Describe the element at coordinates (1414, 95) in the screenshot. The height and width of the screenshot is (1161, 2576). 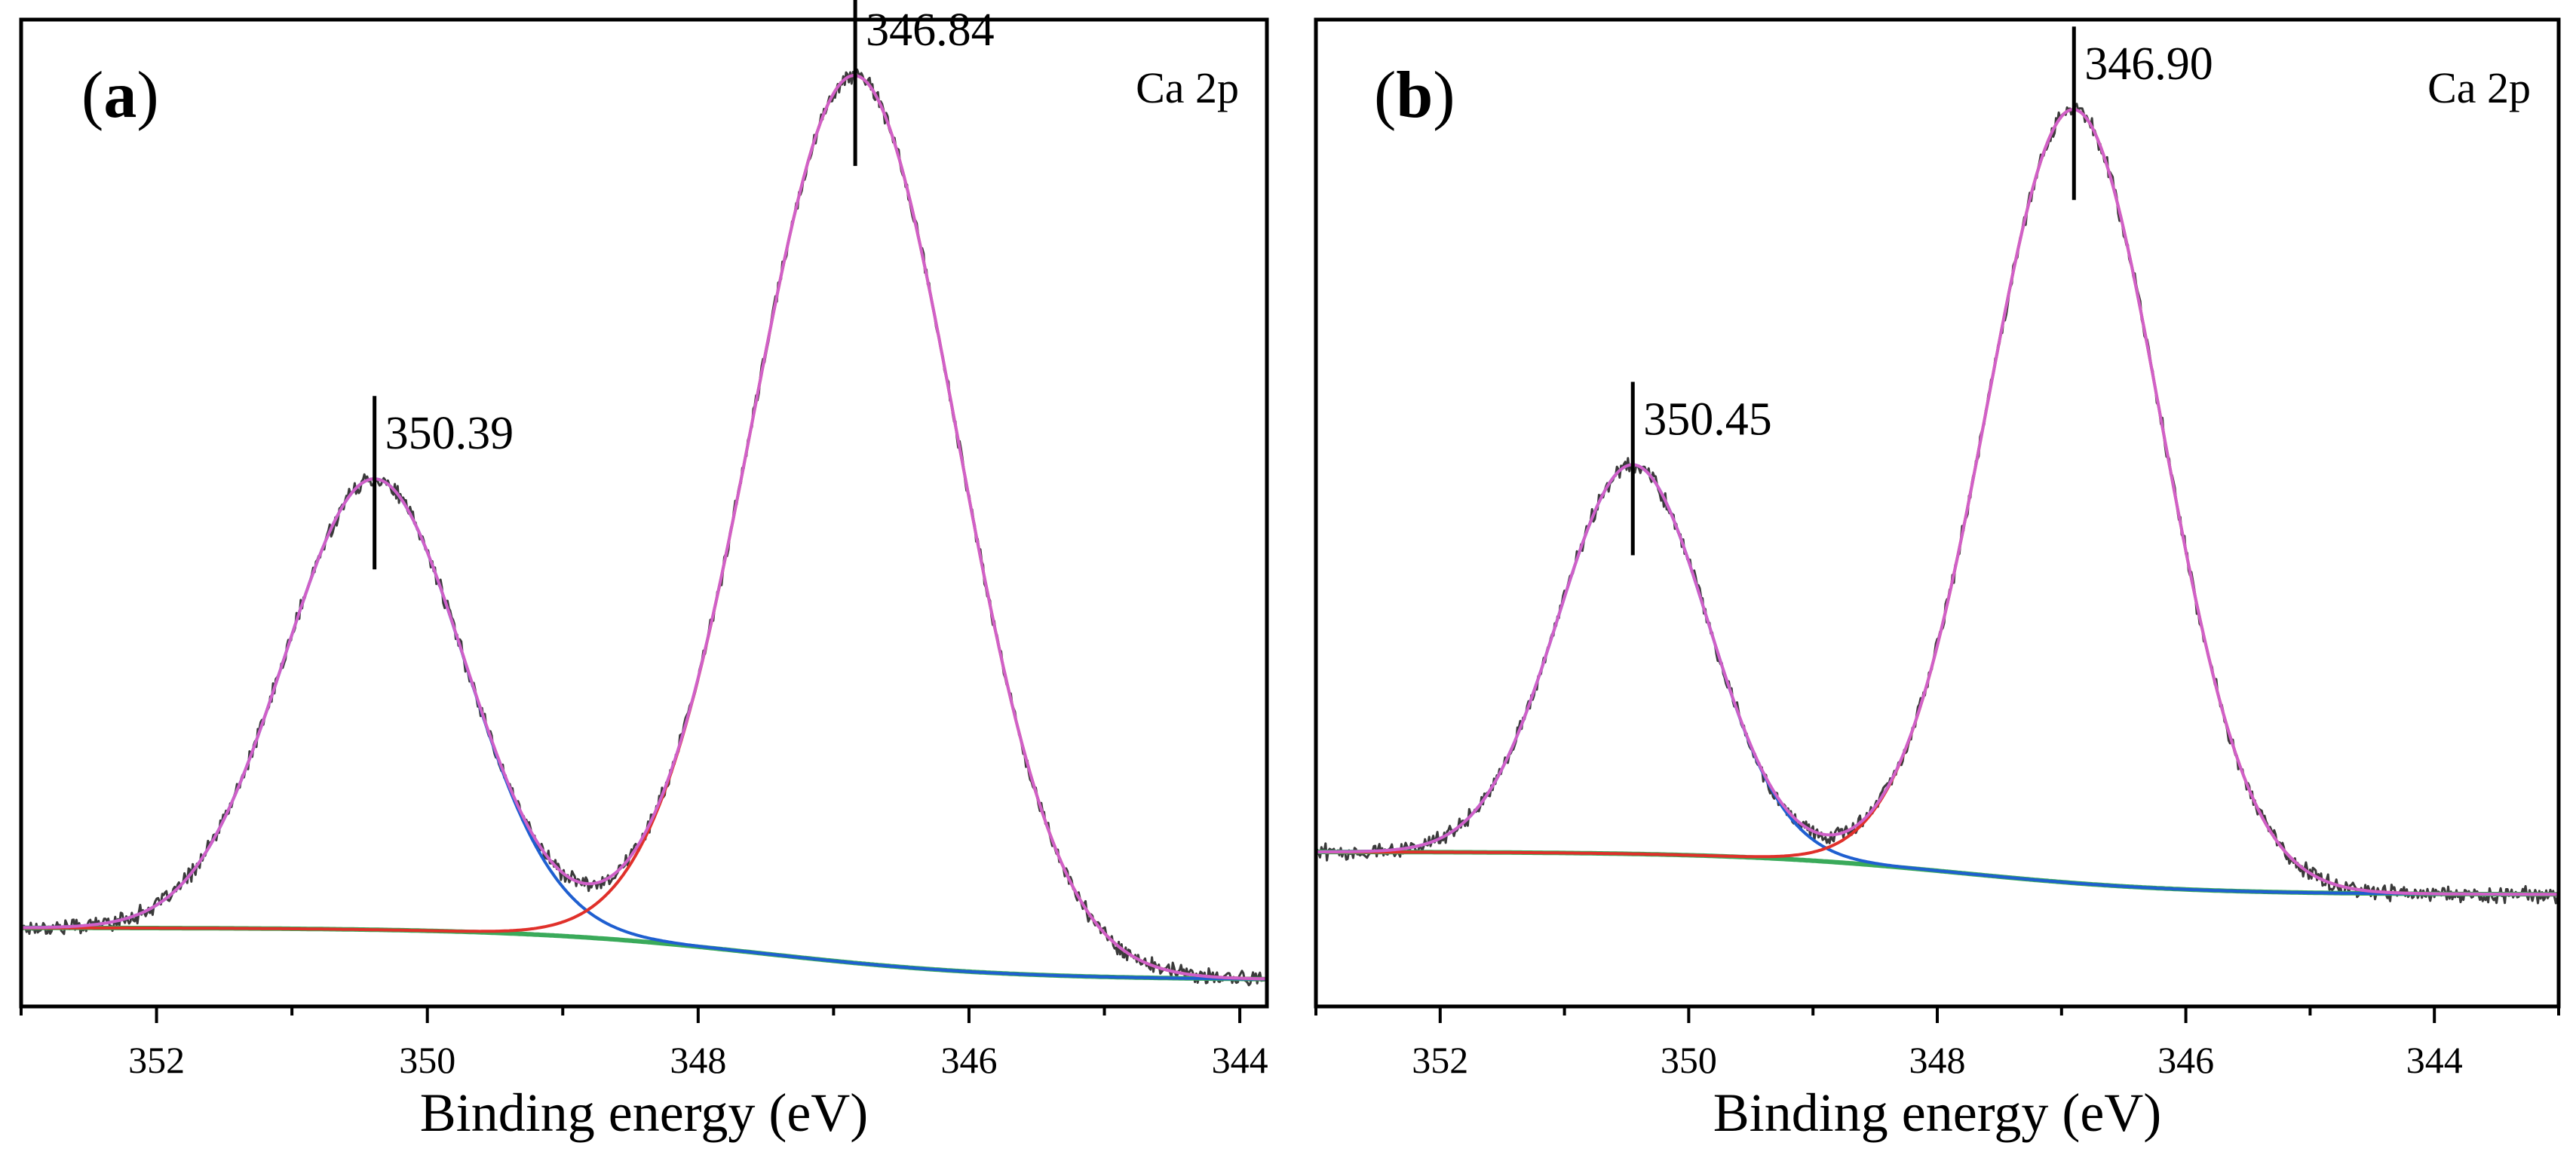
I see `panel-letter: (b)` at that location.